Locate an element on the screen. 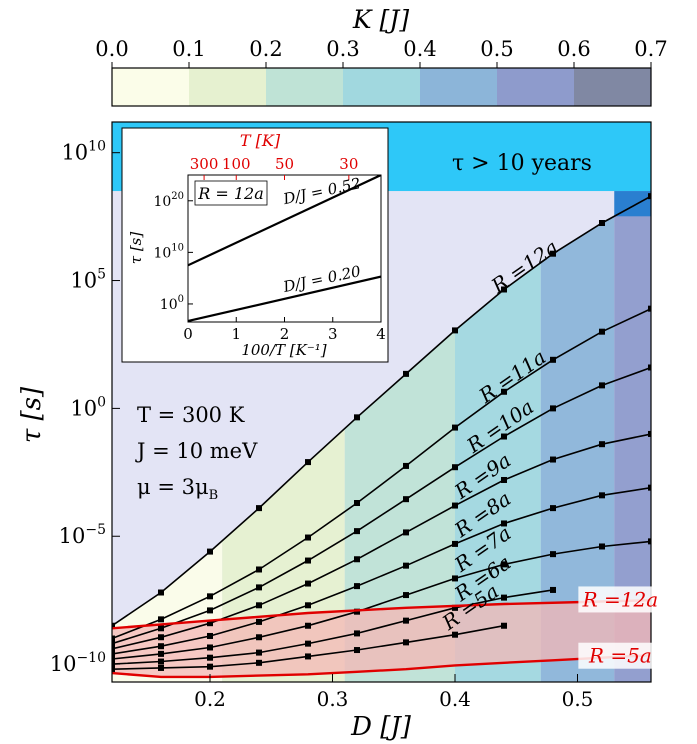 This screenshot has width=697, height=744. moment-annotation-main: μ = 3μ is located at coordinates (173, 487).